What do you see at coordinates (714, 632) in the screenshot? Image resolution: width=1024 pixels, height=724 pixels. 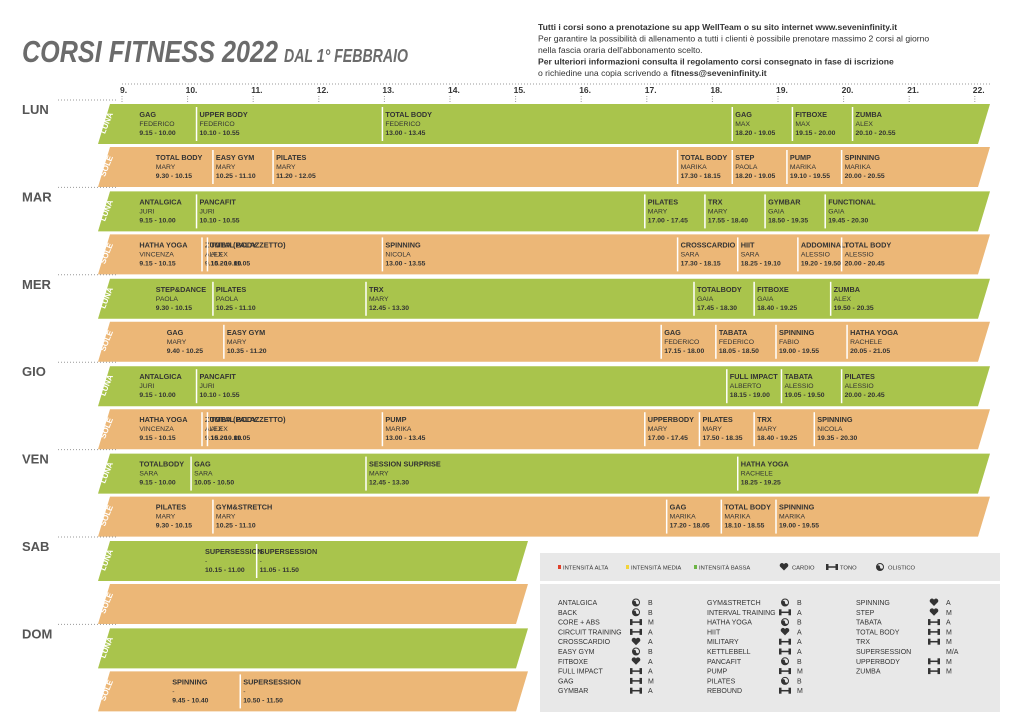 I see `course-name: HIIT` at bounding box center [714, 632].